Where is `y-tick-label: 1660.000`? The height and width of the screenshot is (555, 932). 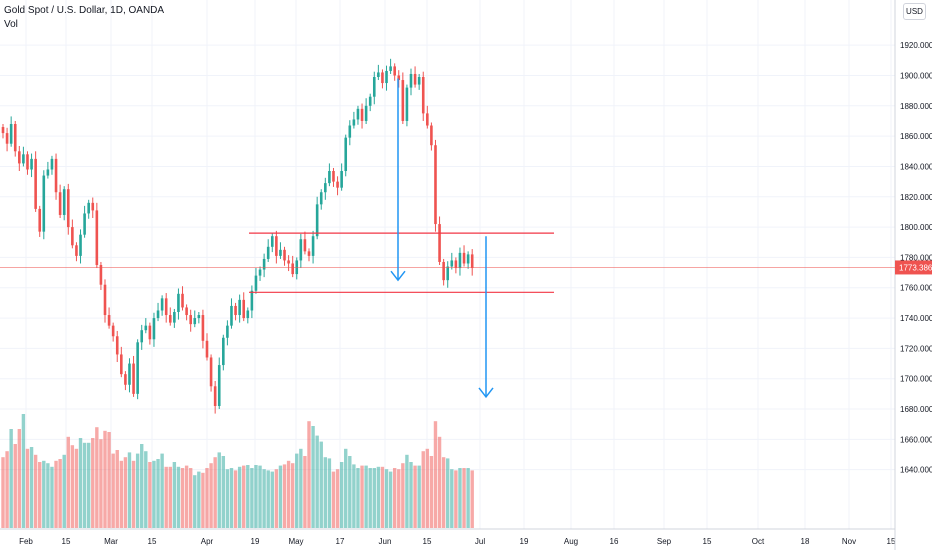 y-tick-label: 1660.000 is located at coordinates (916, 439).